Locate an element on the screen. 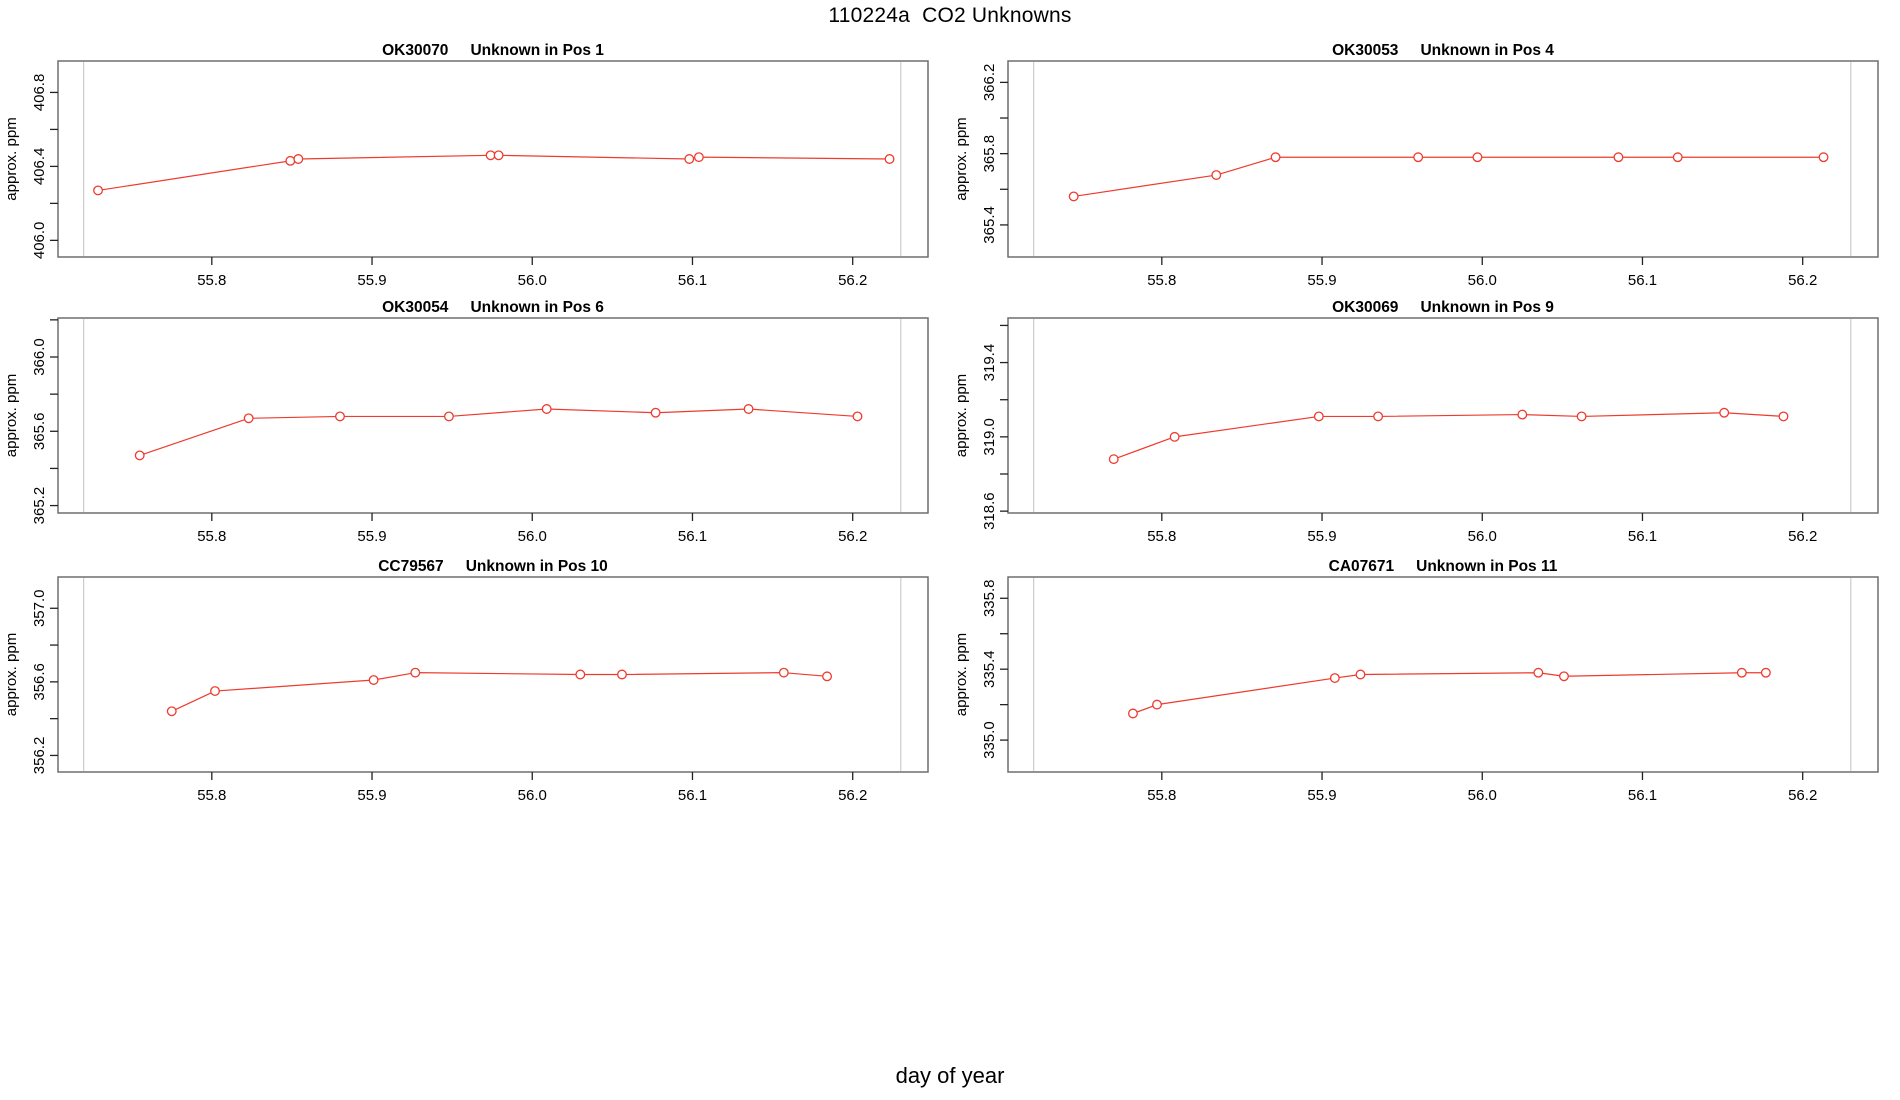 The image size is (1900, 1100). ytick-label: 365.8 is located at coordinates (989, 154).